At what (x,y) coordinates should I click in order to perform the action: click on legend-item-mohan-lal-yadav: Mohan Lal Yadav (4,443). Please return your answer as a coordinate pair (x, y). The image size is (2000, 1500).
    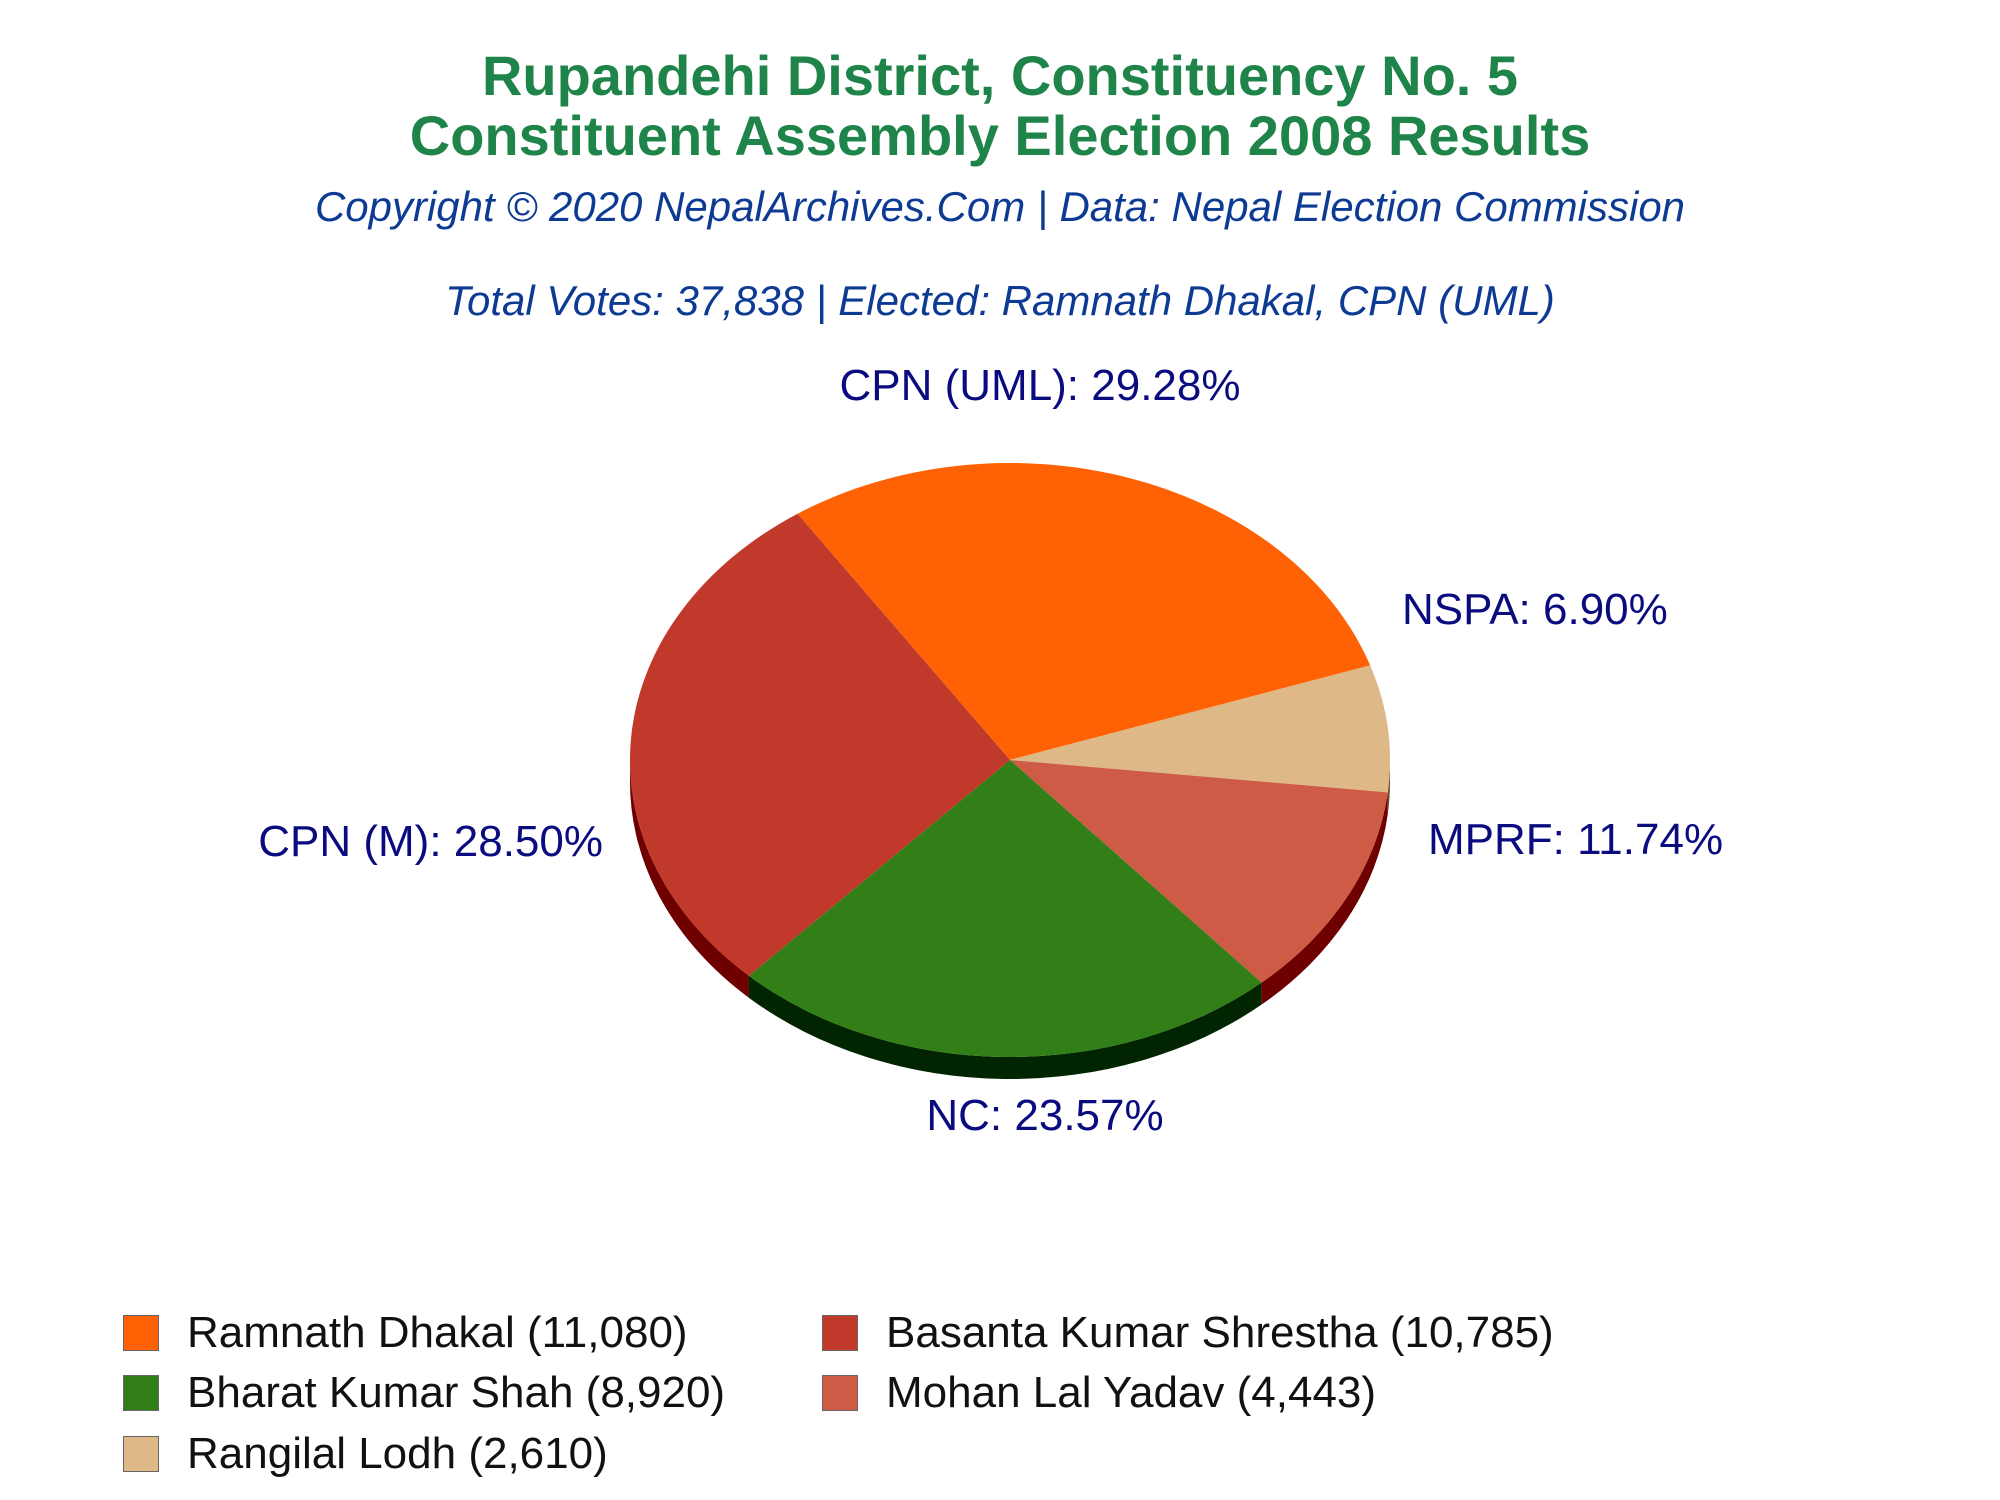
    Looking at the image, I should click on (1099, 1393).